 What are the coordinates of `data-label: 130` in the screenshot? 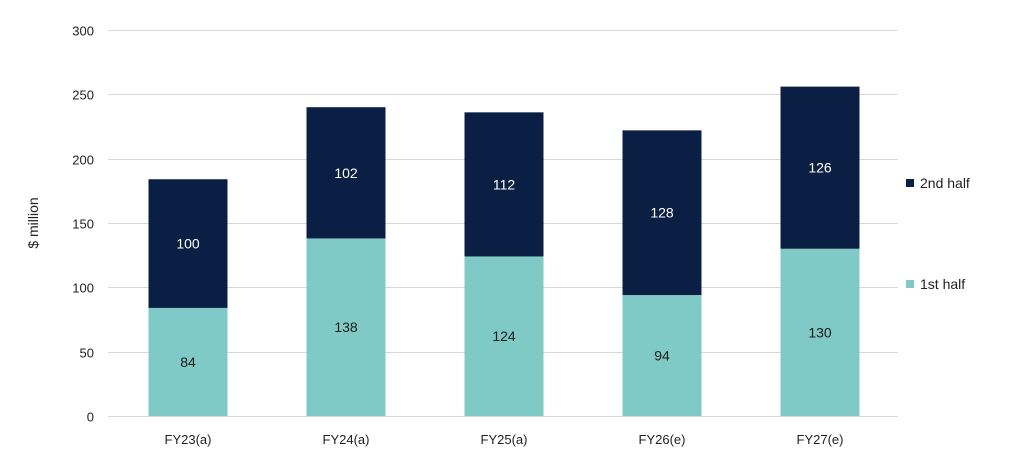 It's located at (820, 332).